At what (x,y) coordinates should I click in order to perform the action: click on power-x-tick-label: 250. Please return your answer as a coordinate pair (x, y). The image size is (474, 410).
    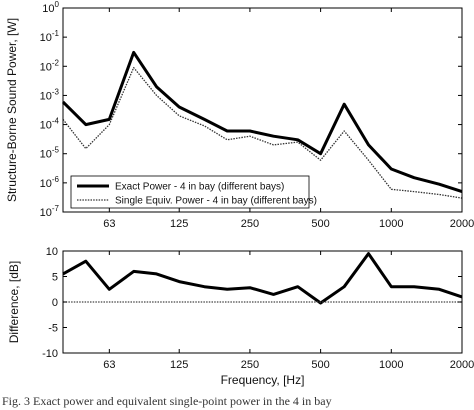
    Looking at the image, I should click on (250, 224).